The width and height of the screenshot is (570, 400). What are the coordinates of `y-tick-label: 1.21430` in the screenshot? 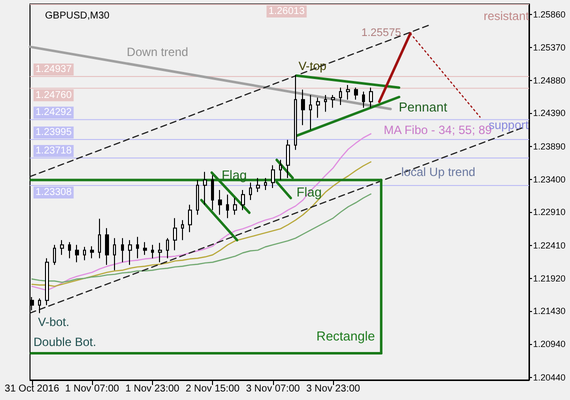 It's located at (549, 311).